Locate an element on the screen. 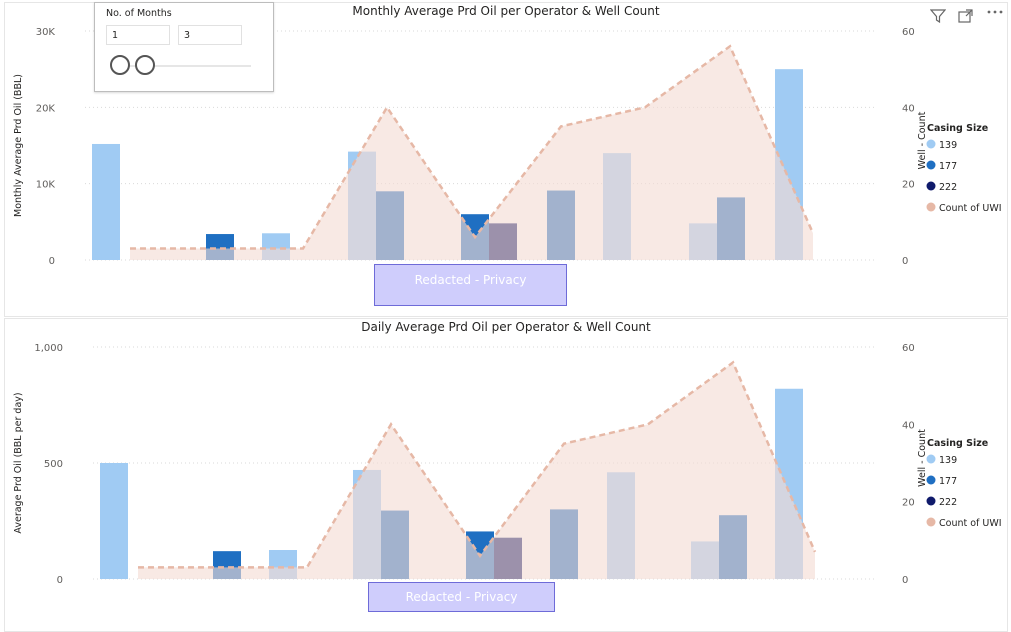 This screenshot has width=1011, height=632. y-axis-label: Average Prd Oil (BBL per day) is located at coordinates (18, 462).